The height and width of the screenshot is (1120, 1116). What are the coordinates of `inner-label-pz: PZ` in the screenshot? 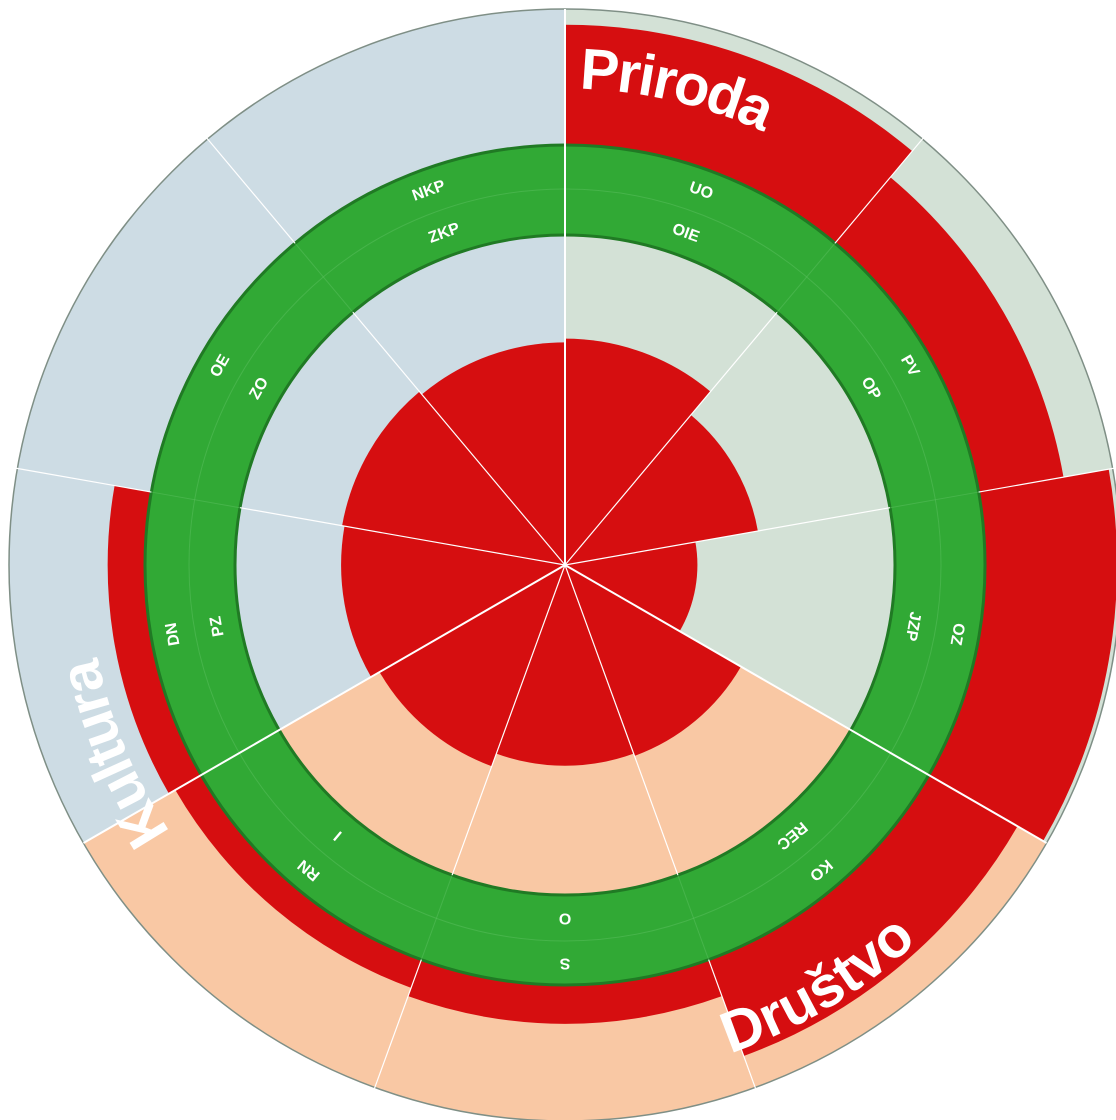 It's located at (217, 626).